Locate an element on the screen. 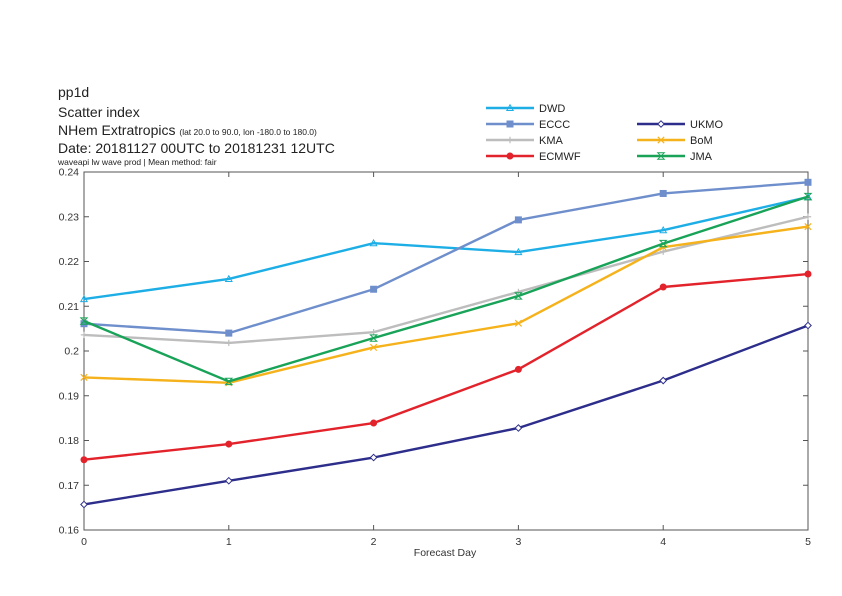  legend-label: KMA is located at coordinates (551, 141).